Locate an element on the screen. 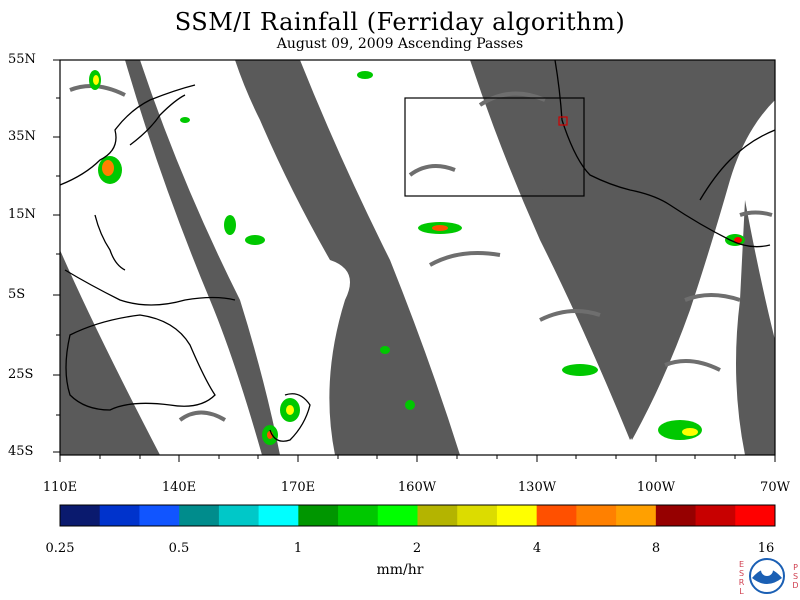  colorbar-label-5: 8 is located at coordinates (656, 548).